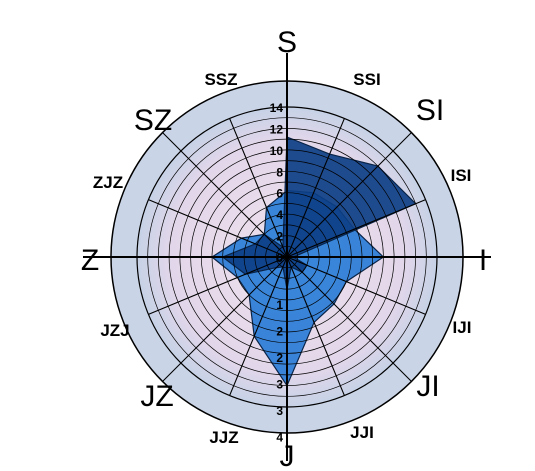  What do you see at coordinates (90, 260) in the screenshot?
I see `direction-label-z: Z` at bounding box center [90, 260].